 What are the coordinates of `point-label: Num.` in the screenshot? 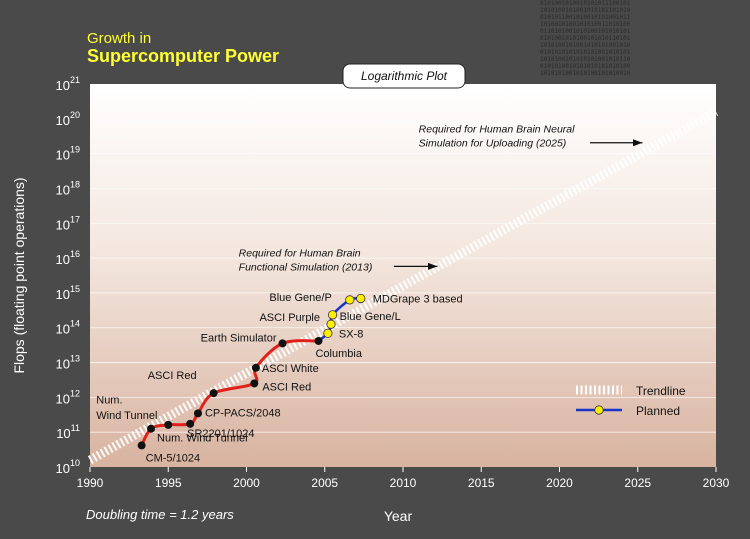 It's located at (109, 401).